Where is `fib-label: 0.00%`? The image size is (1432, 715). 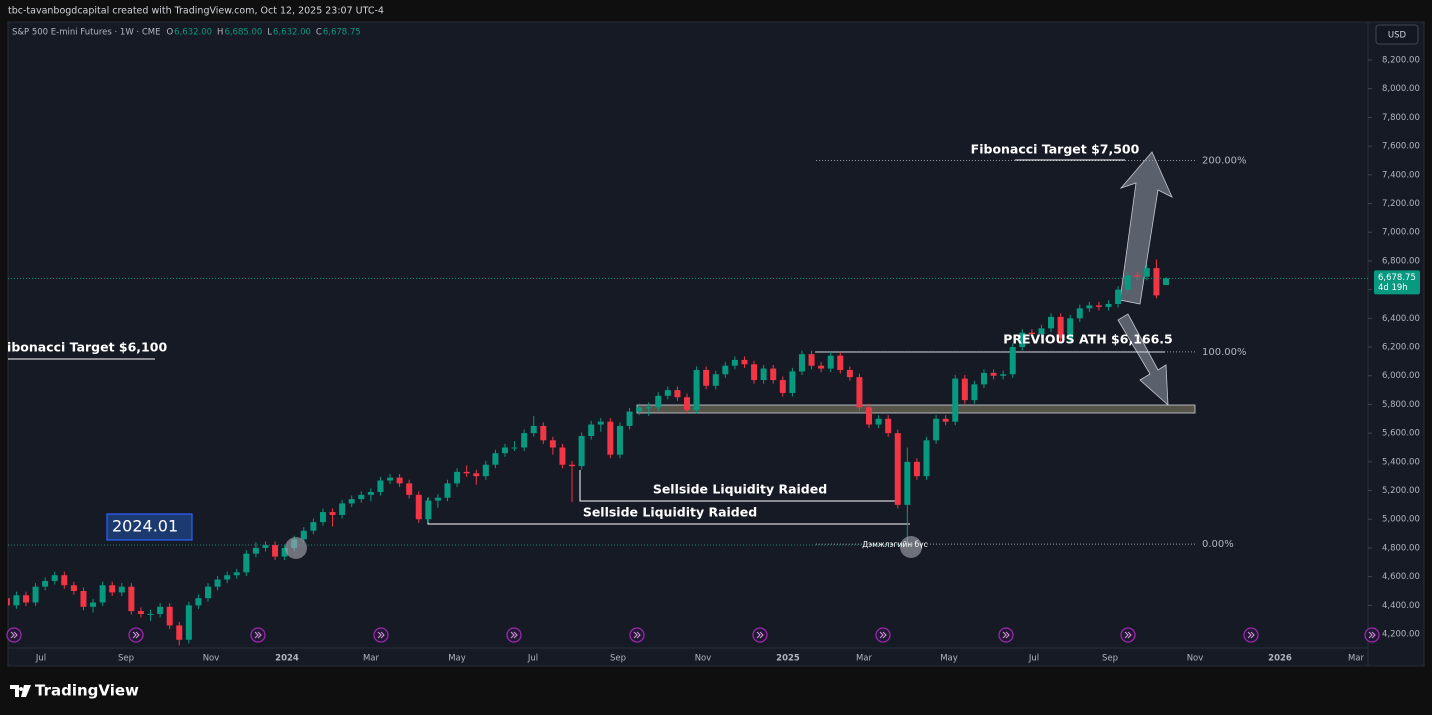
fib-label: 0.00% is located at coordinates (1218, 544).